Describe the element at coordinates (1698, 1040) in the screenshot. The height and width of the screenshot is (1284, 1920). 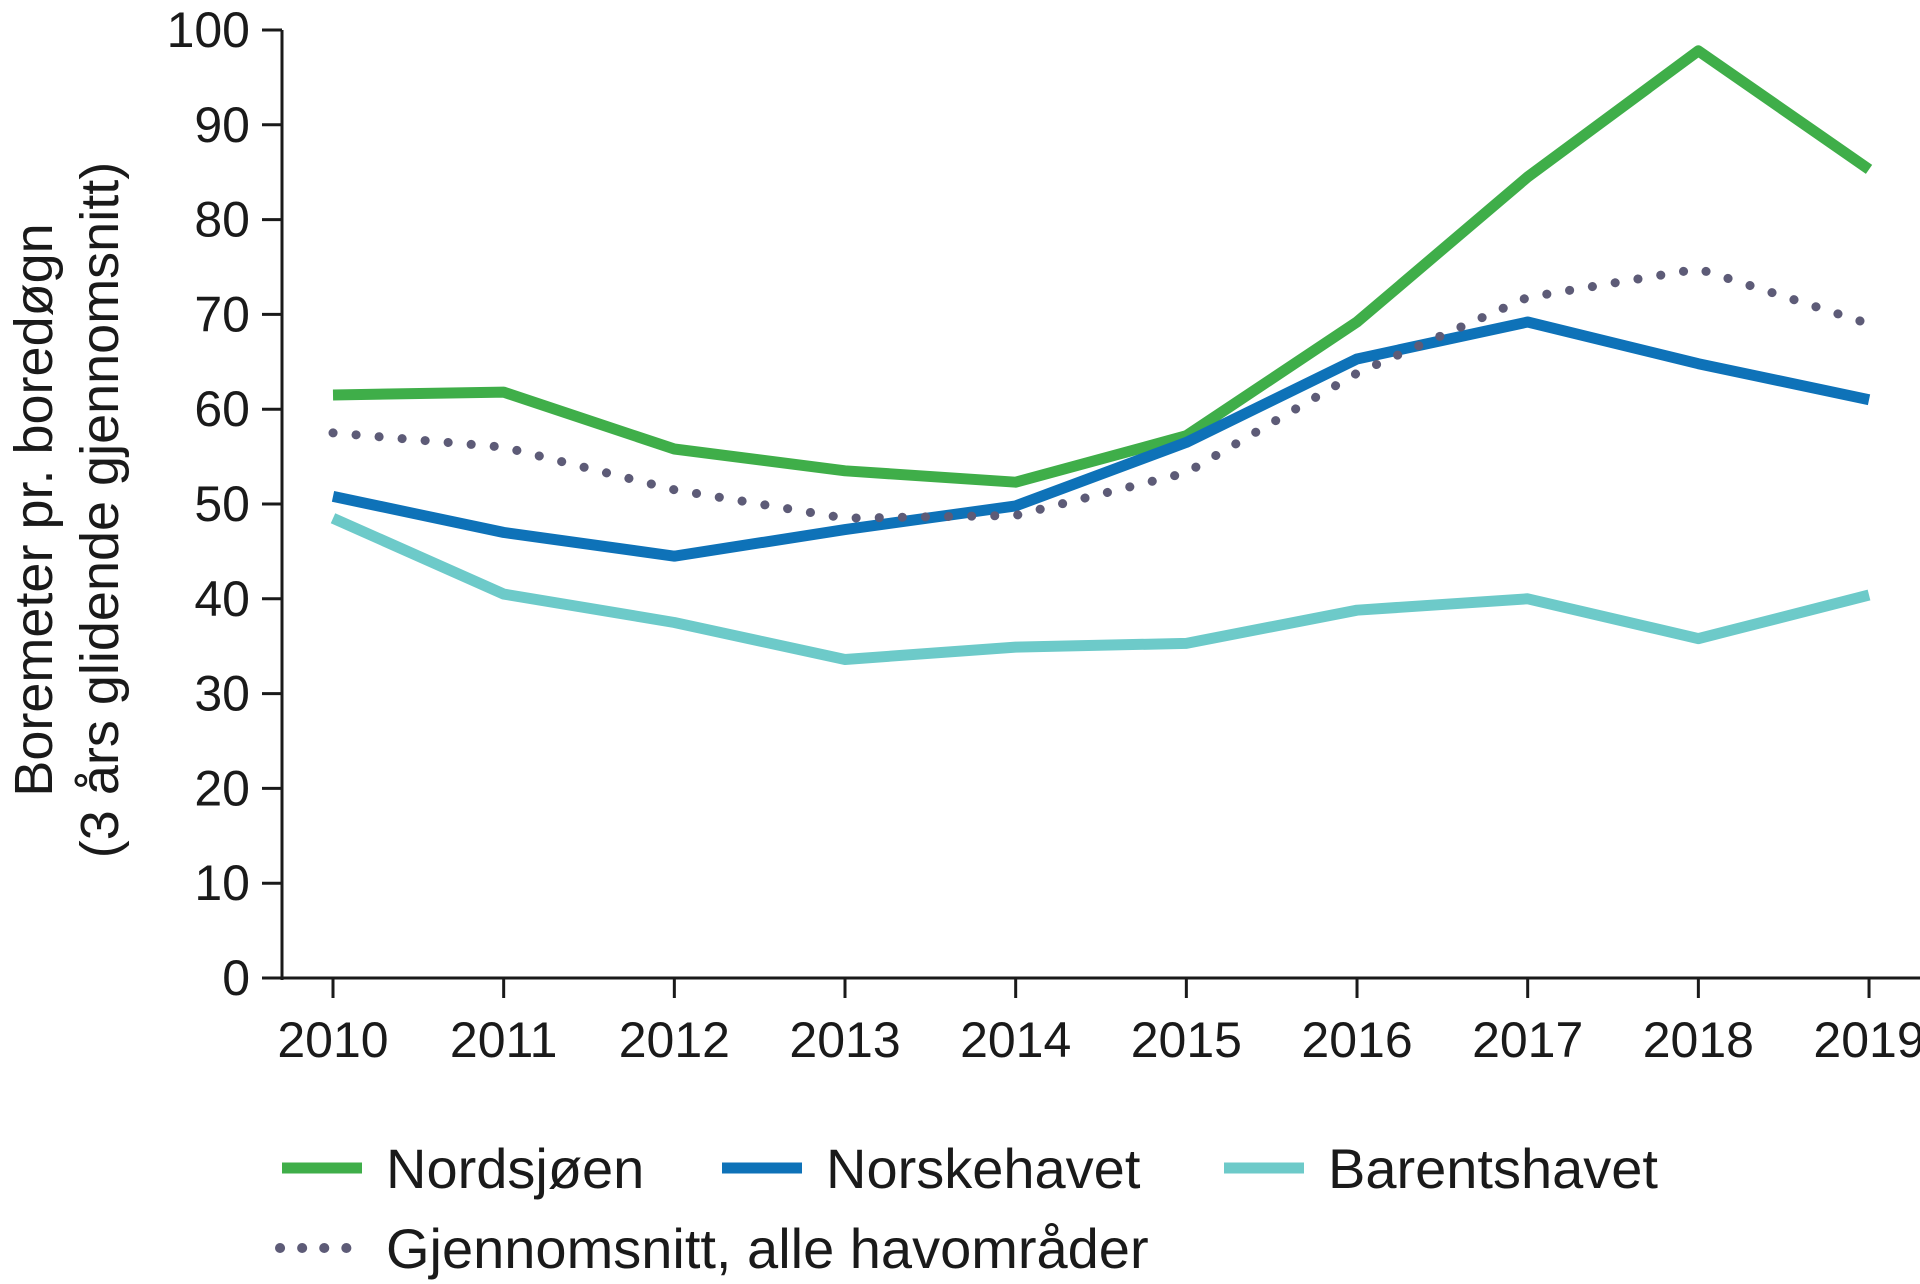
I see `x-tick-label: 2018` at that location.